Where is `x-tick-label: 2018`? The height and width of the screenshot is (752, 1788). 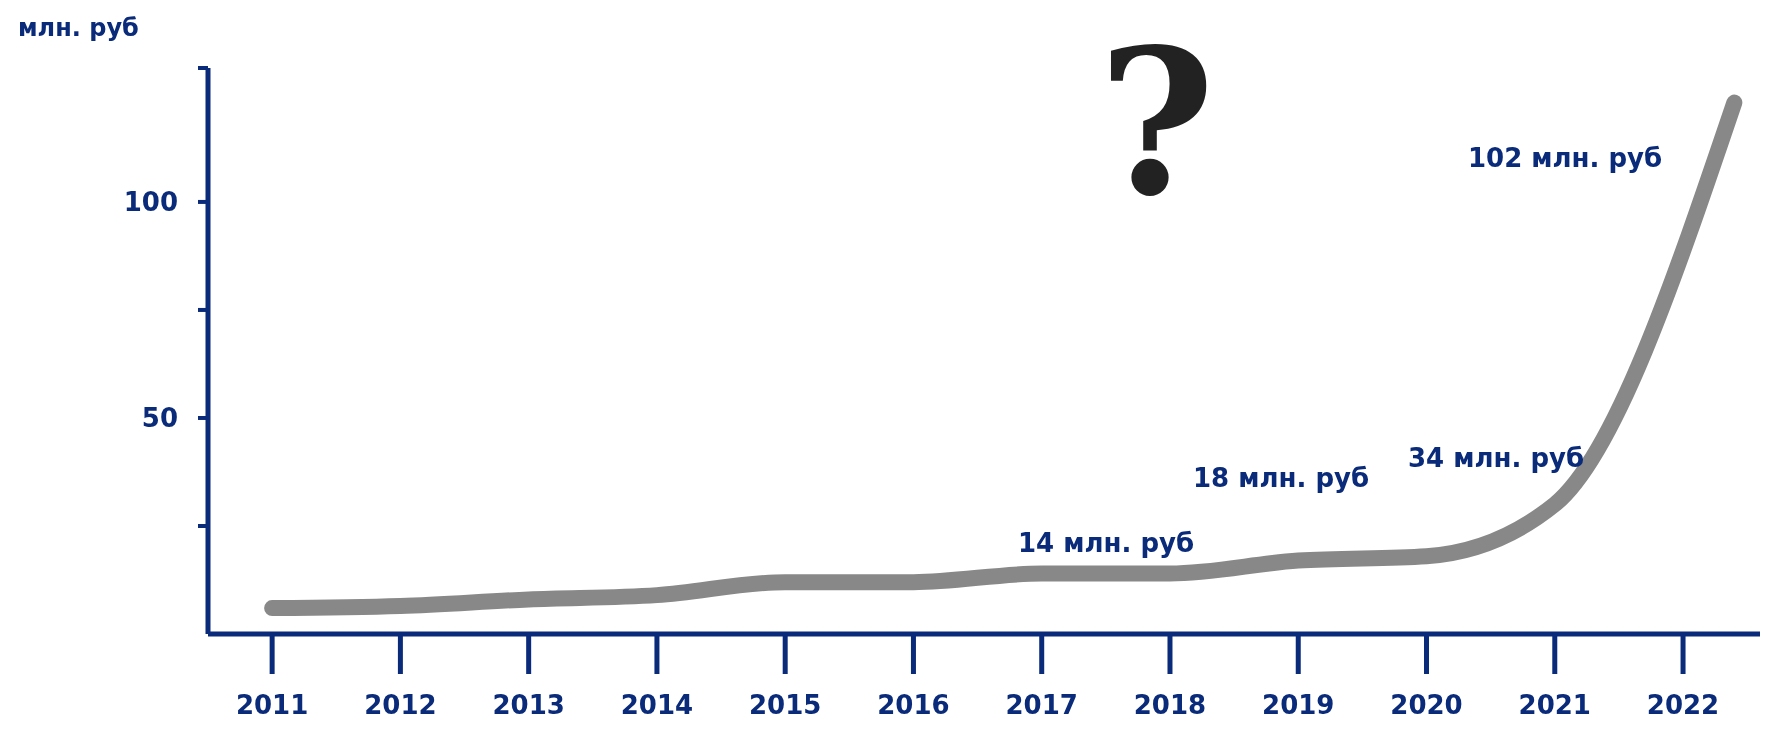 x-tick-label: 2018 is located at coordinates (1170, 705).